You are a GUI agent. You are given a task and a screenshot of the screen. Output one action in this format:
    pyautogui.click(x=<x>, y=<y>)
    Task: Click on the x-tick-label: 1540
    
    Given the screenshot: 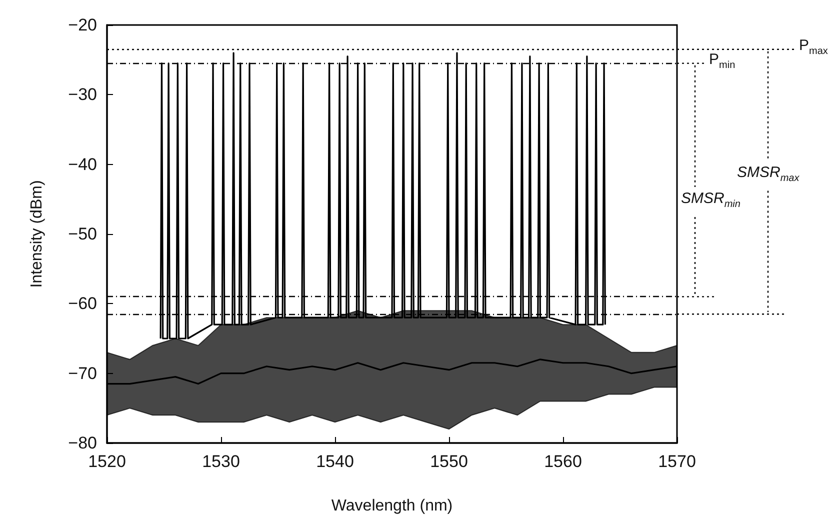 What is the action you would take?
    pyautogui.click(x=335, y=461)
    